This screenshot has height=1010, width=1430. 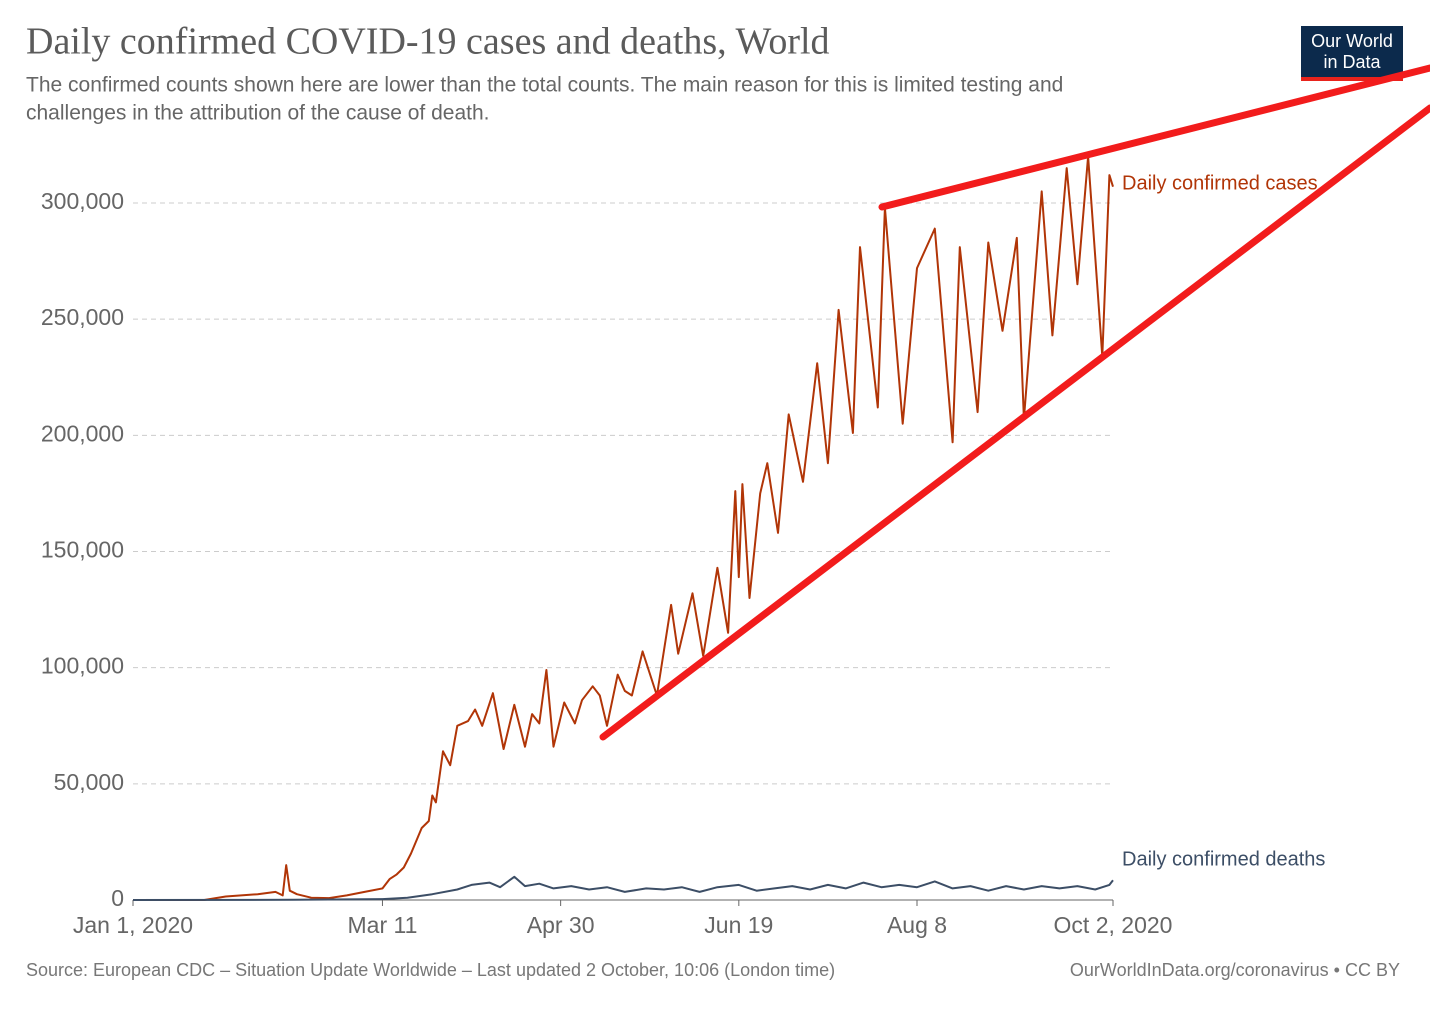 I want to click on x-tick-label: Oct 2, 2020, so click(x=1113, y=925).